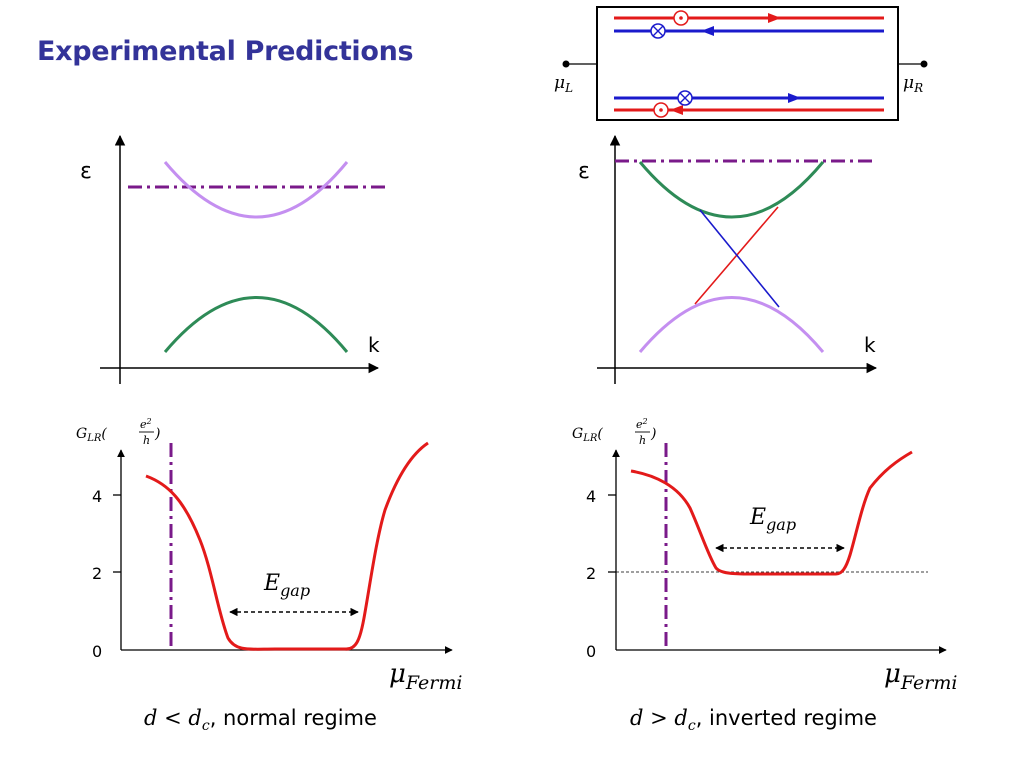  I want to click on caption-inverted: d > dc, inverted regime, so click(753, 720).